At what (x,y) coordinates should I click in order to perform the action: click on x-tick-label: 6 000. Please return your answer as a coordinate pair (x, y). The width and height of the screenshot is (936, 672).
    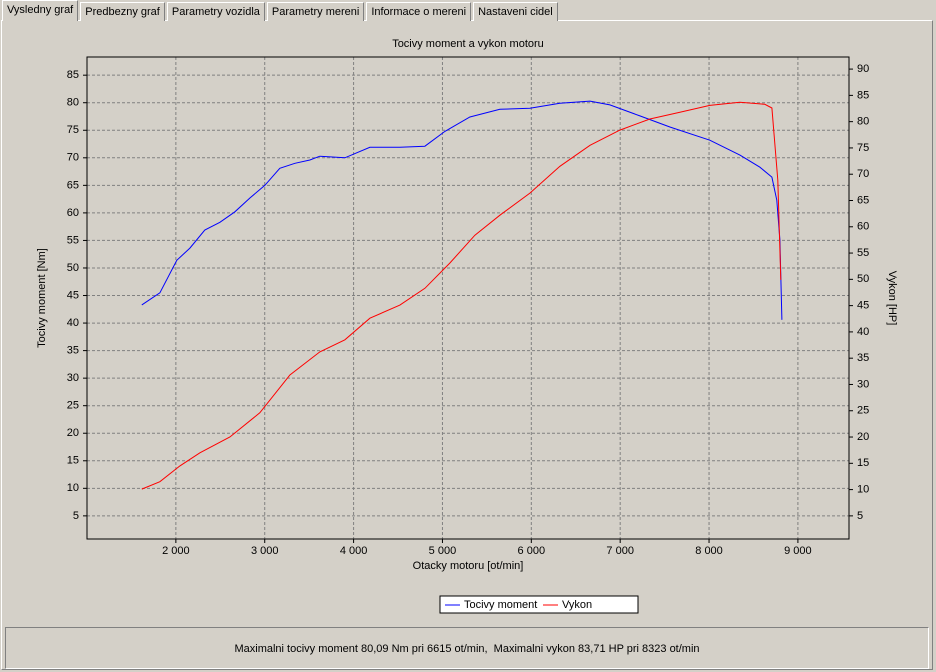
    Looking at the image, I should click on (532, 551).